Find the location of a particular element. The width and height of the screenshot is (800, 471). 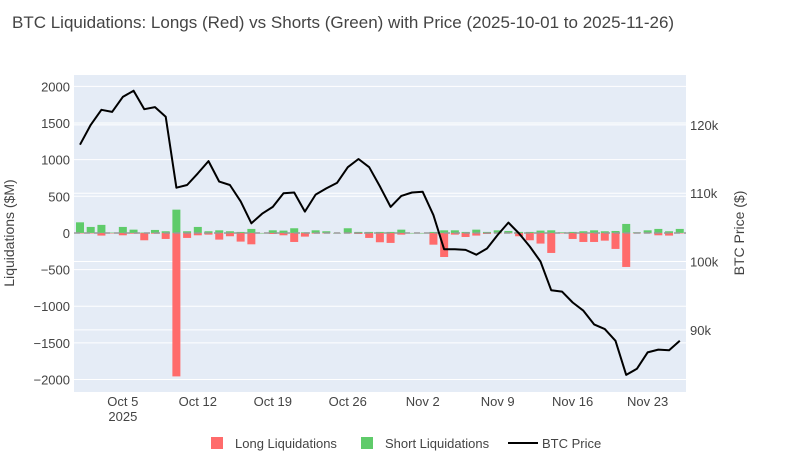

legend-item-long: Long Liquidations is located at coordinates (274, 443).